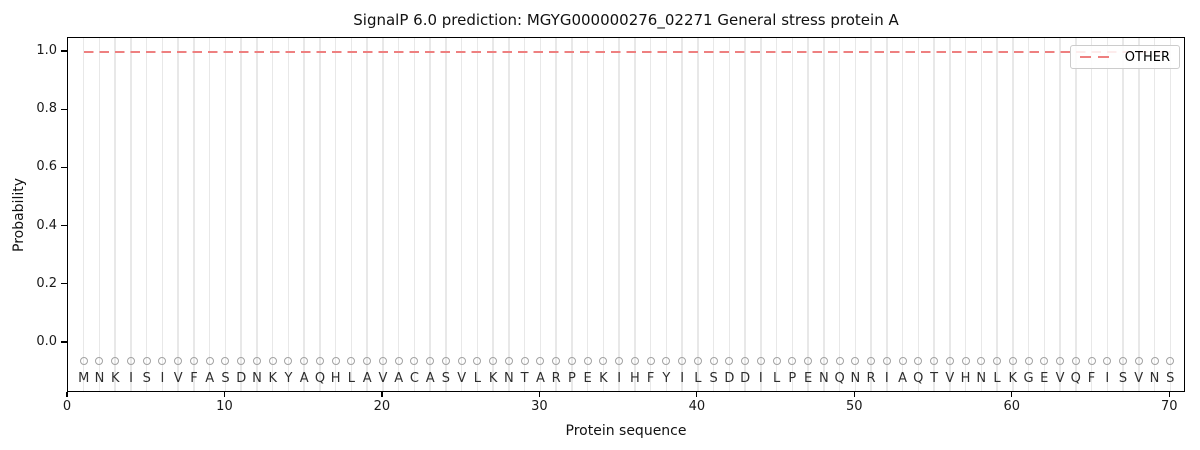 This screenshot has width=1200, height=450. Describe the element at coordinates (556, 378) in the screenshot. I see `residue-letter: R` at that location.